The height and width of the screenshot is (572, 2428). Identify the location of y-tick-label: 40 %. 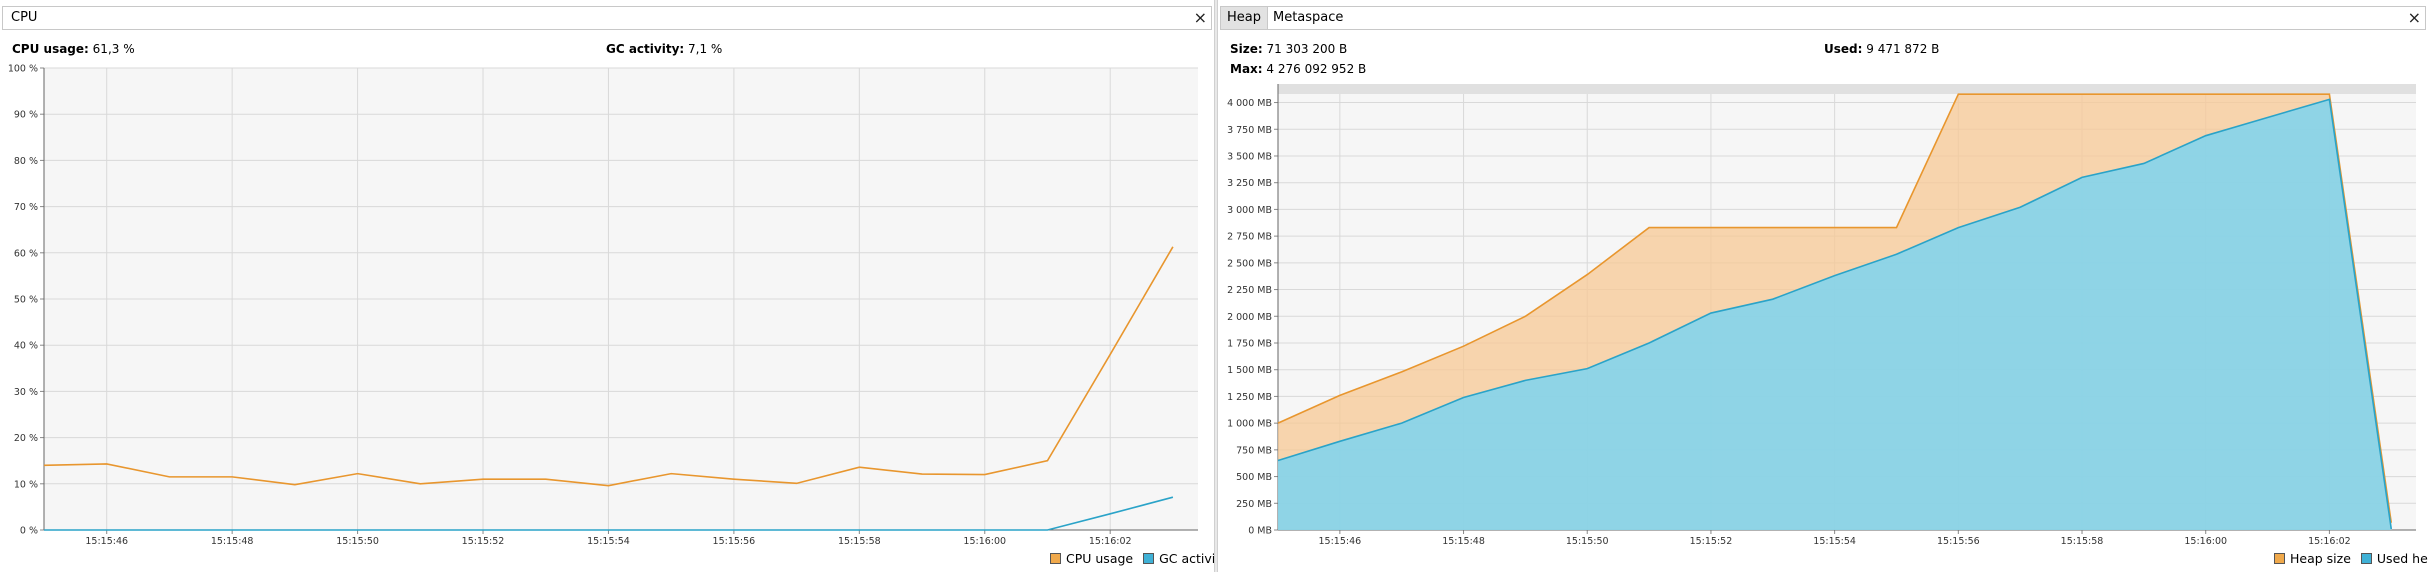
(26, 346).